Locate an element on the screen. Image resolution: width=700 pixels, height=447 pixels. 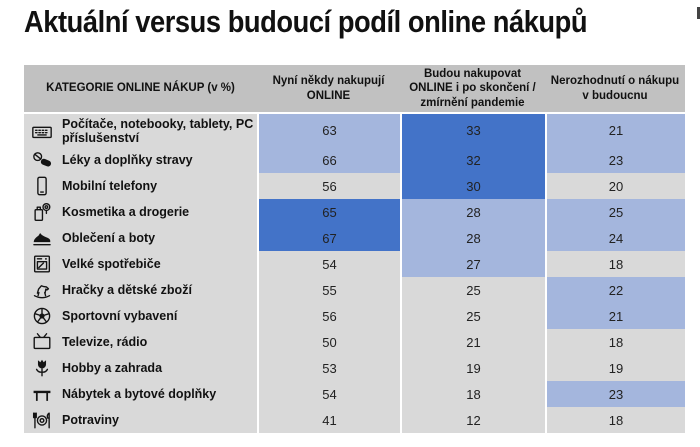
value-cell: 55 is located at coordinates (328, 290).